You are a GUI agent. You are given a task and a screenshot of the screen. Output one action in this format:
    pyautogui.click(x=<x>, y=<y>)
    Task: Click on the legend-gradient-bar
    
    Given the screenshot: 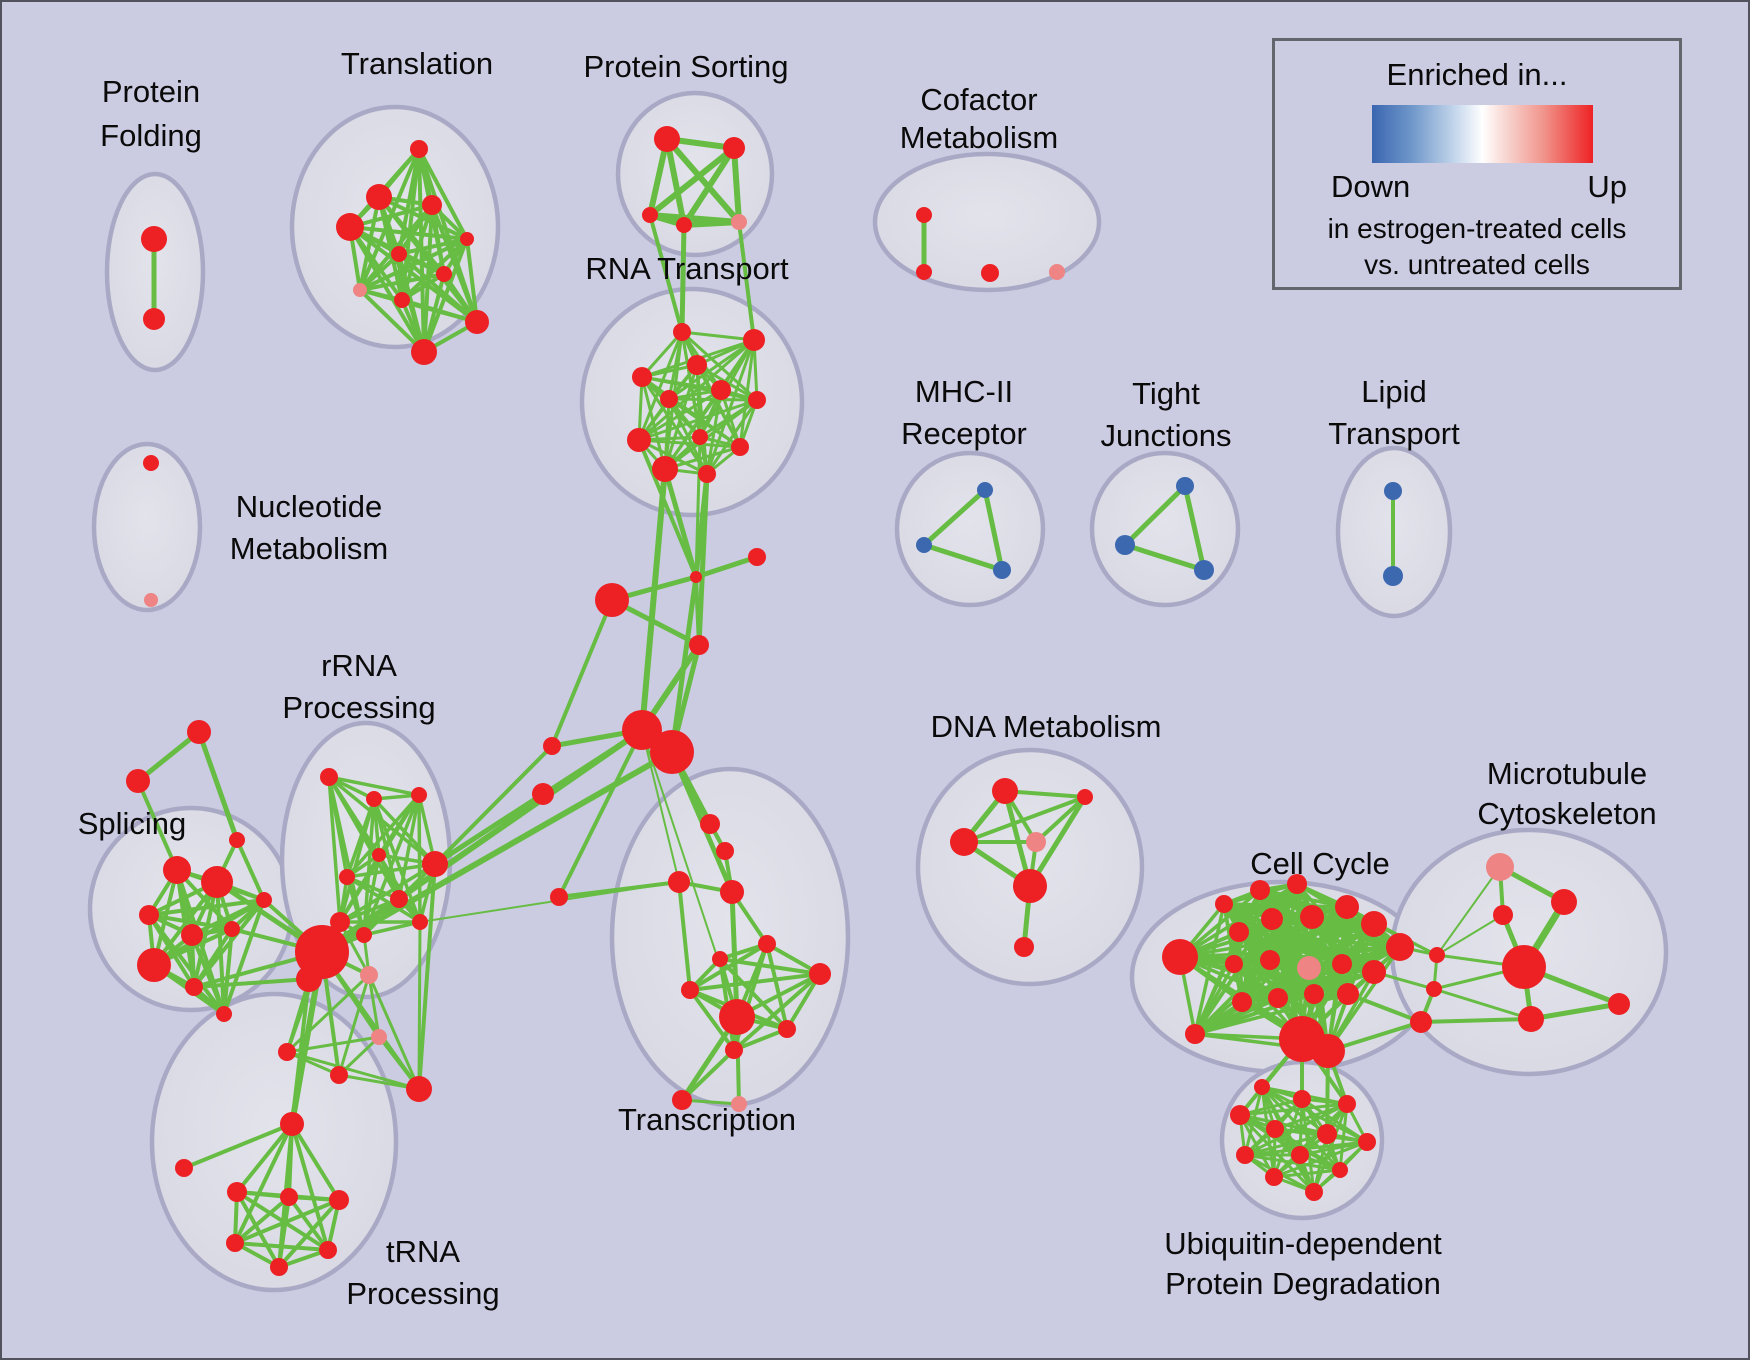 What is the action you would take?
    pyautogui.click(x=1482, y=134)
    